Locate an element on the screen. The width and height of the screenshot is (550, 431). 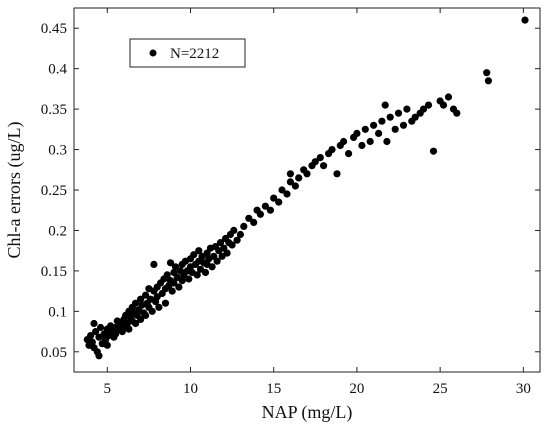
y-tick-label: 0.45 is located at coordinates (54, 29).